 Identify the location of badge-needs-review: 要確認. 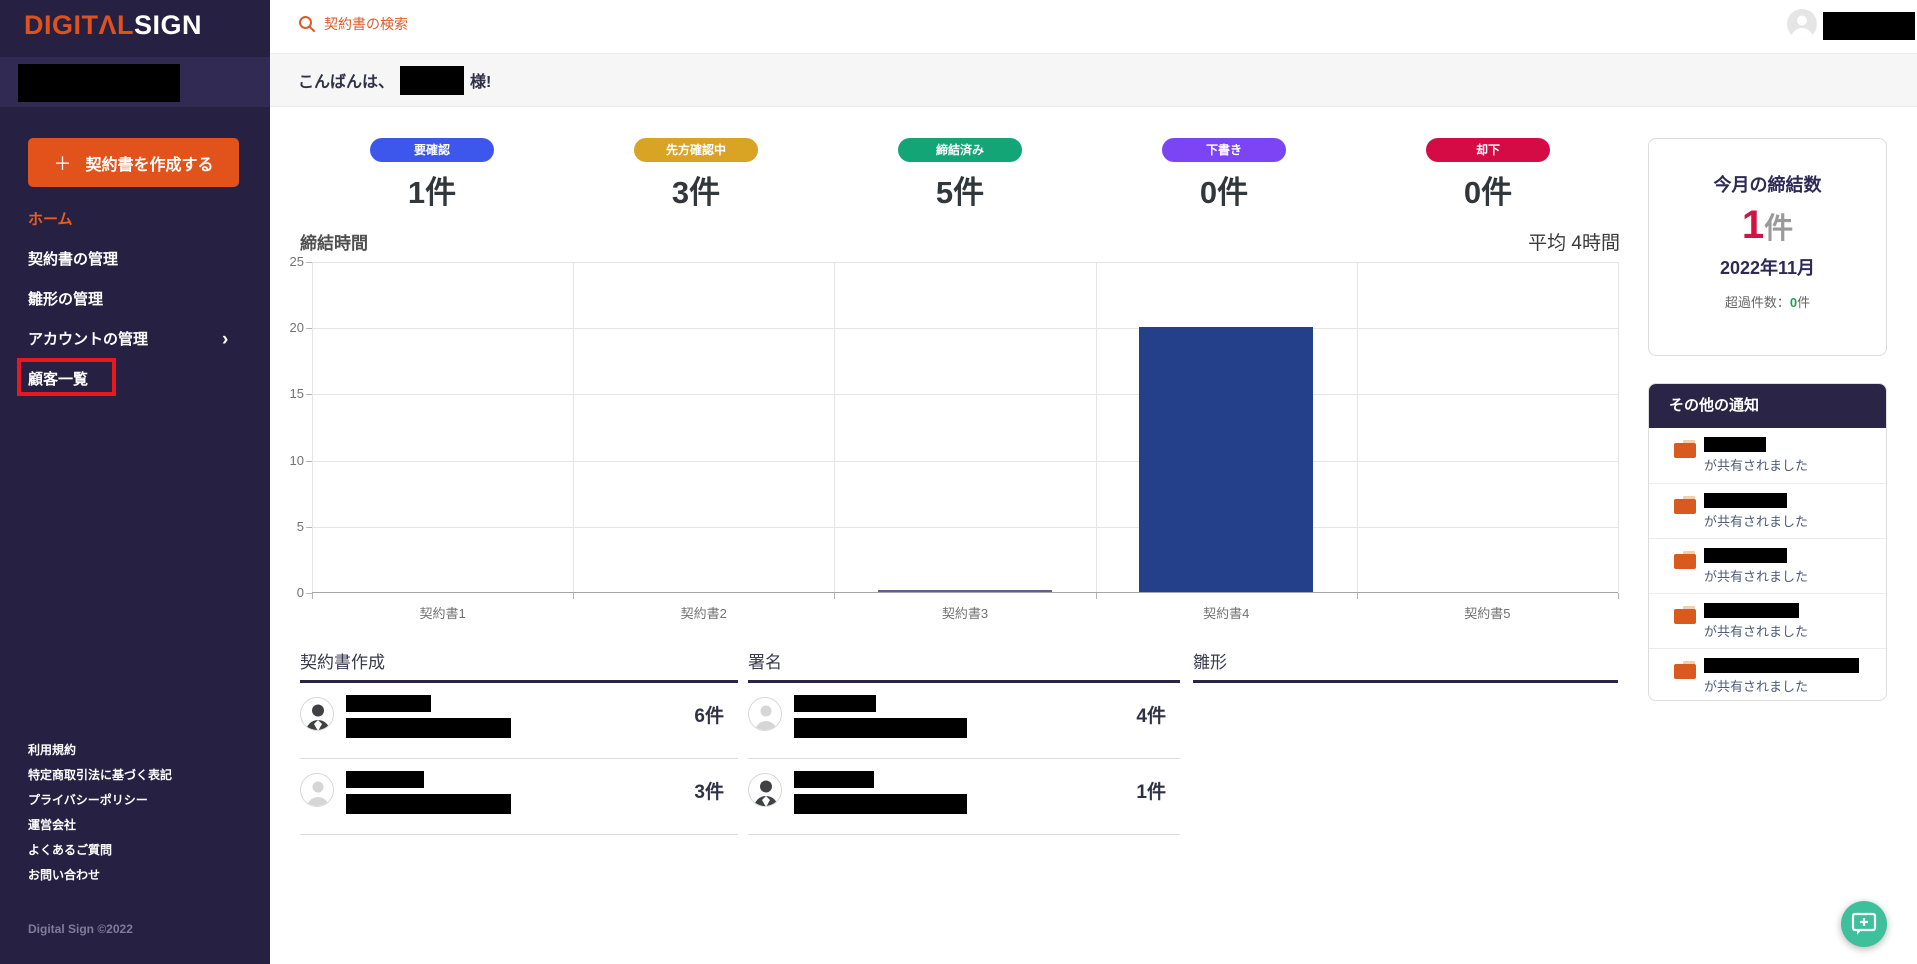
(432, 150).